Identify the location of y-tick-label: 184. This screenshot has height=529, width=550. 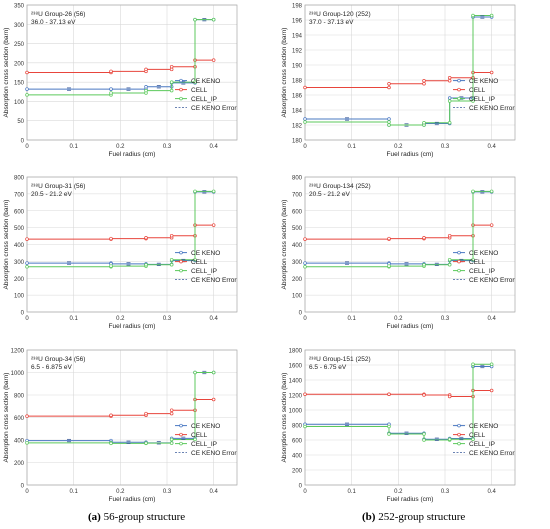
(297, 112).